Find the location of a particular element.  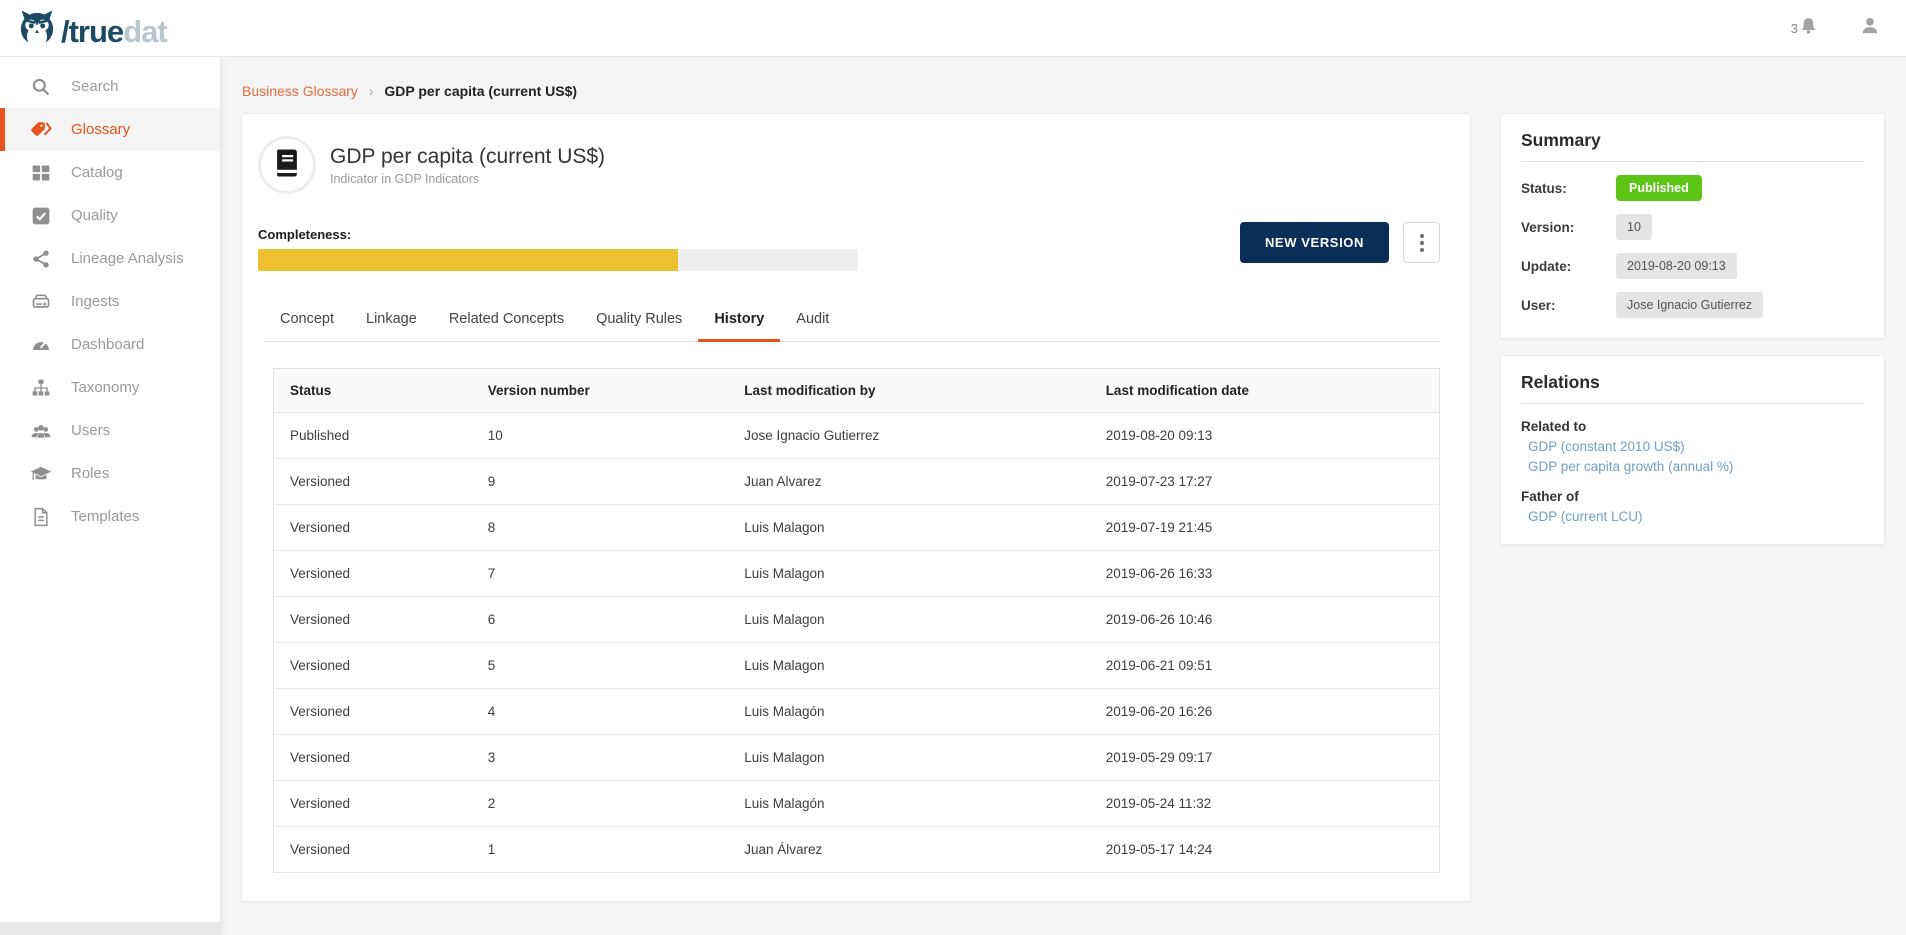

sidebar-item-taxonomy: Taxonomy is located at coordinates (110, 387).